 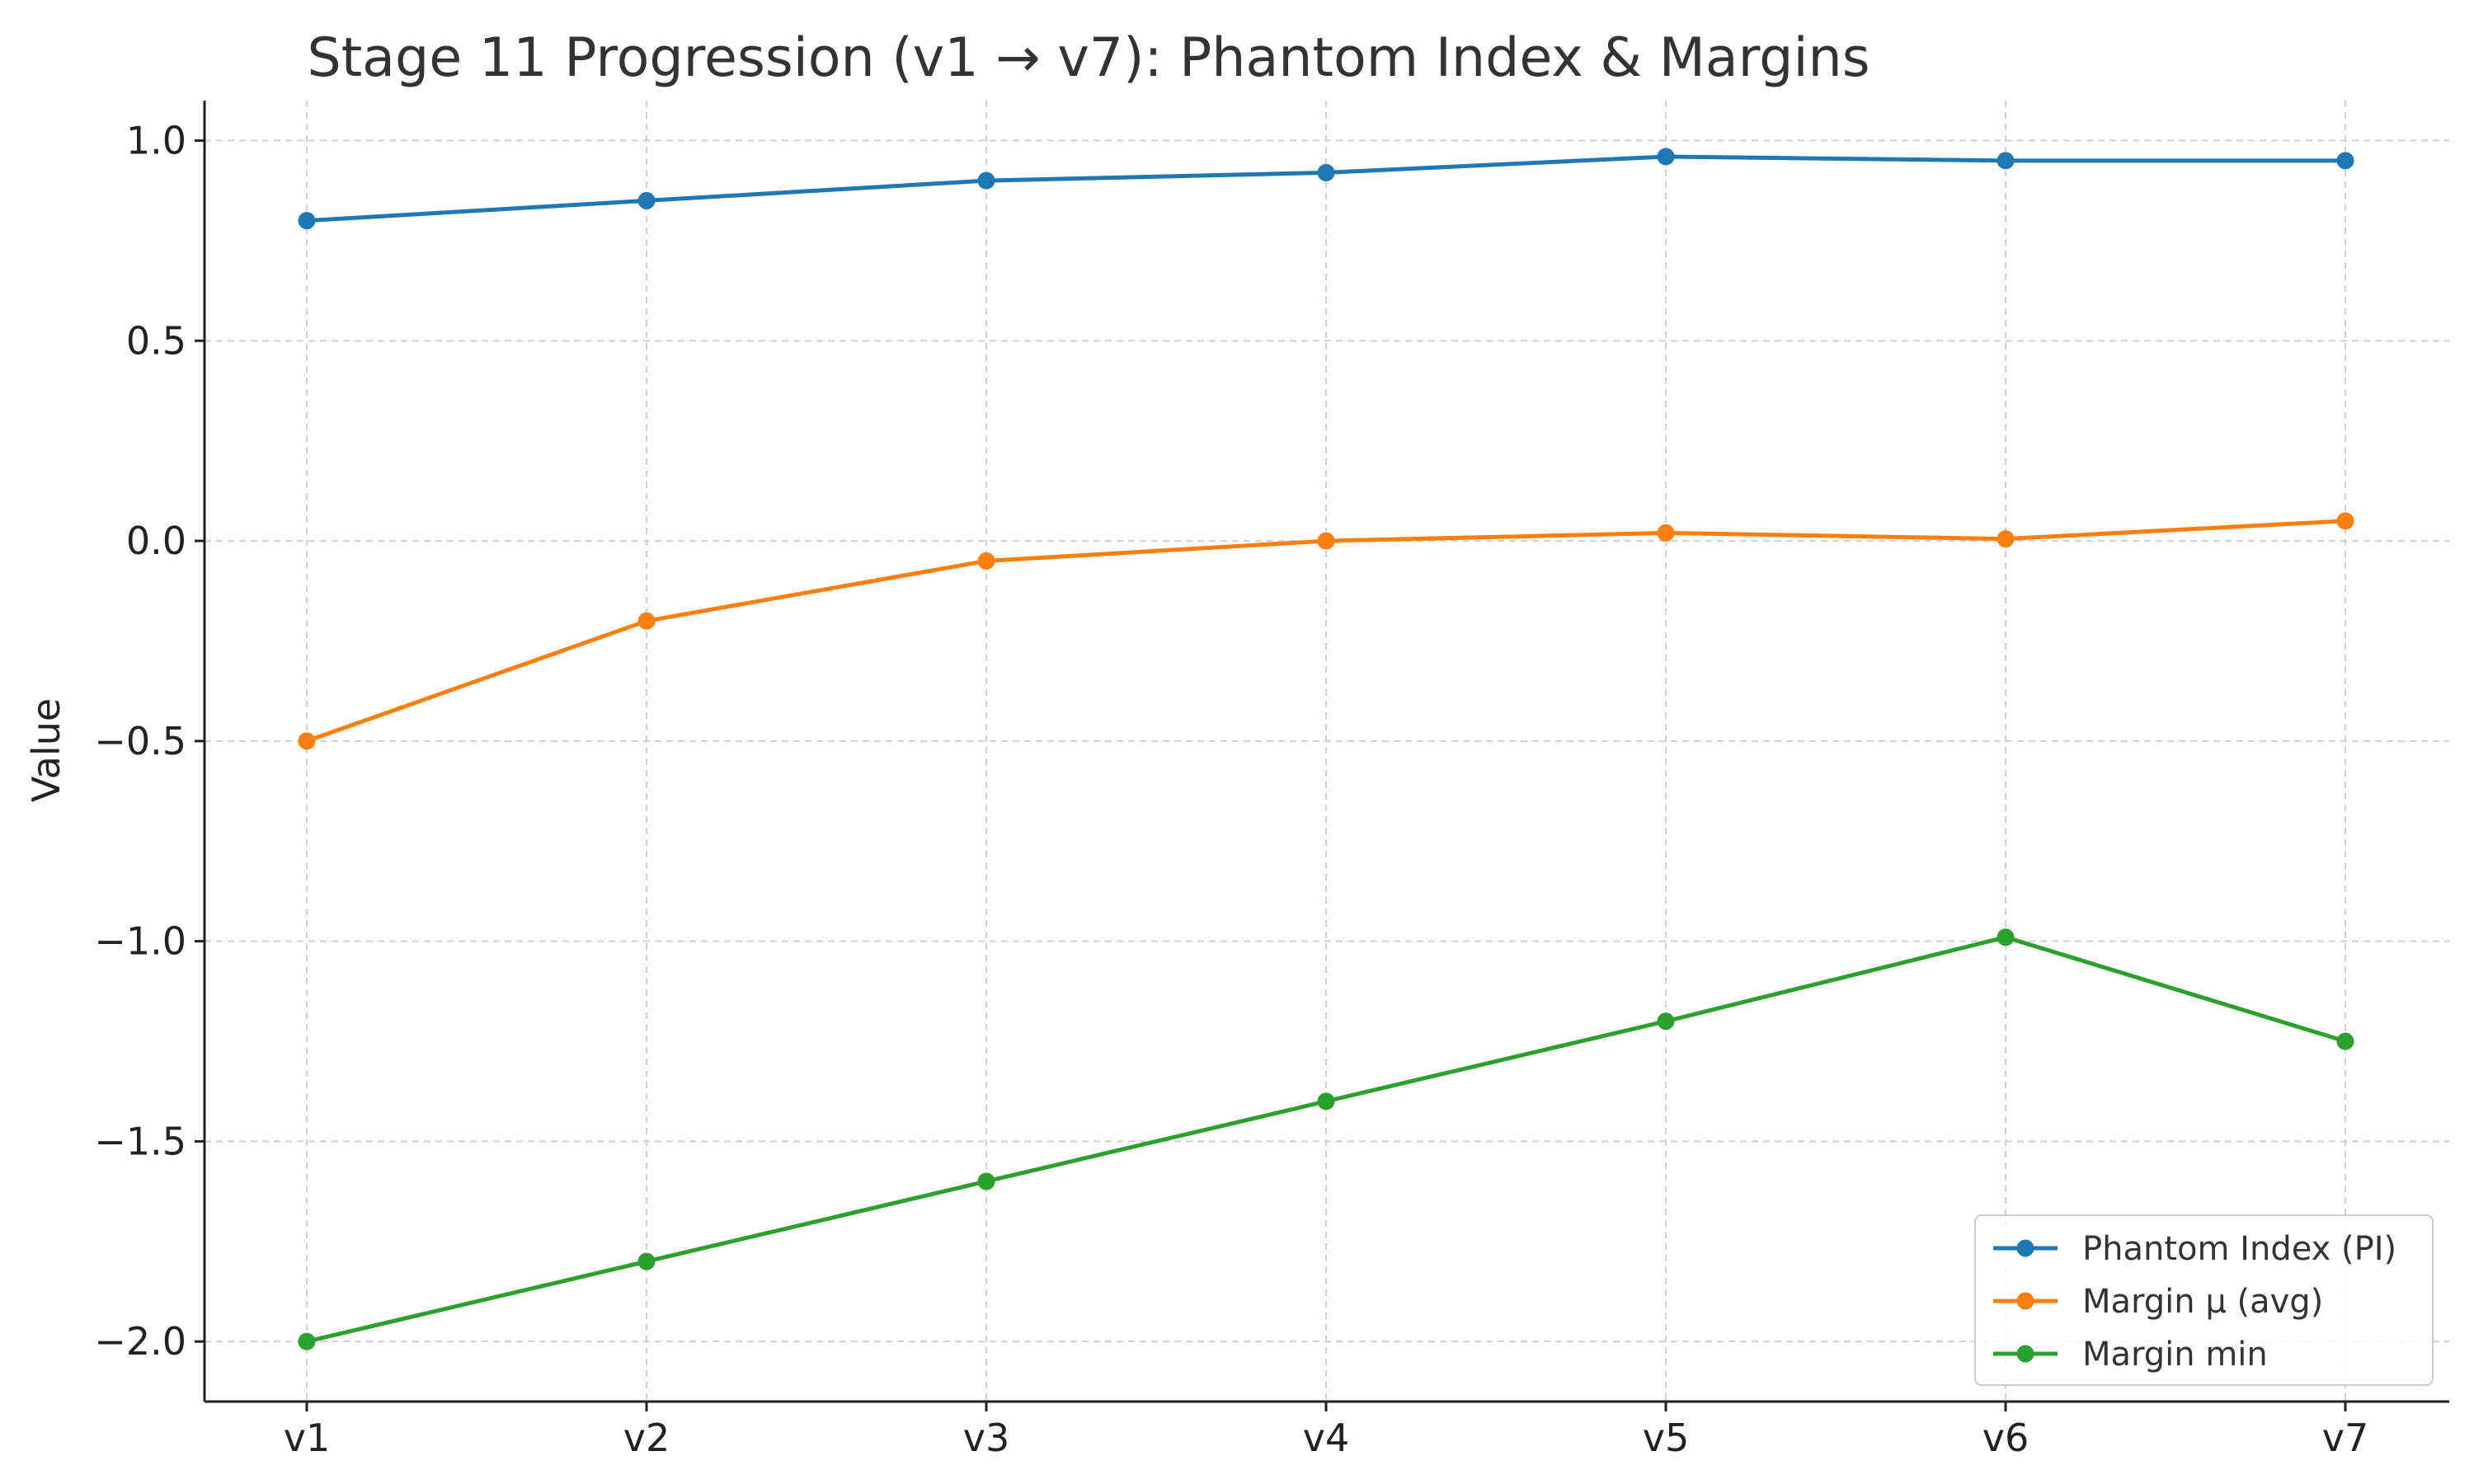 What do you see at coordinates (140, 741) in the screenshot?
I see `y-tick-label: −0.5` at bounding box center [140, 741].